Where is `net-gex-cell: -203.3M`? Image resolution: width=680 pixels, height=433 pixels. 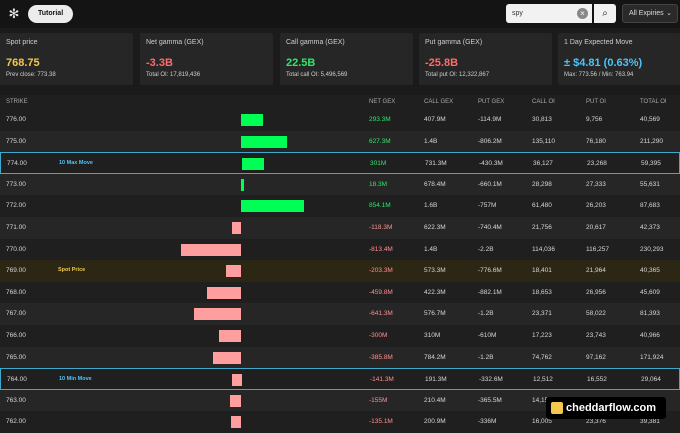 net-gex-cell: -203.3M is located at coordinates (381, 271).